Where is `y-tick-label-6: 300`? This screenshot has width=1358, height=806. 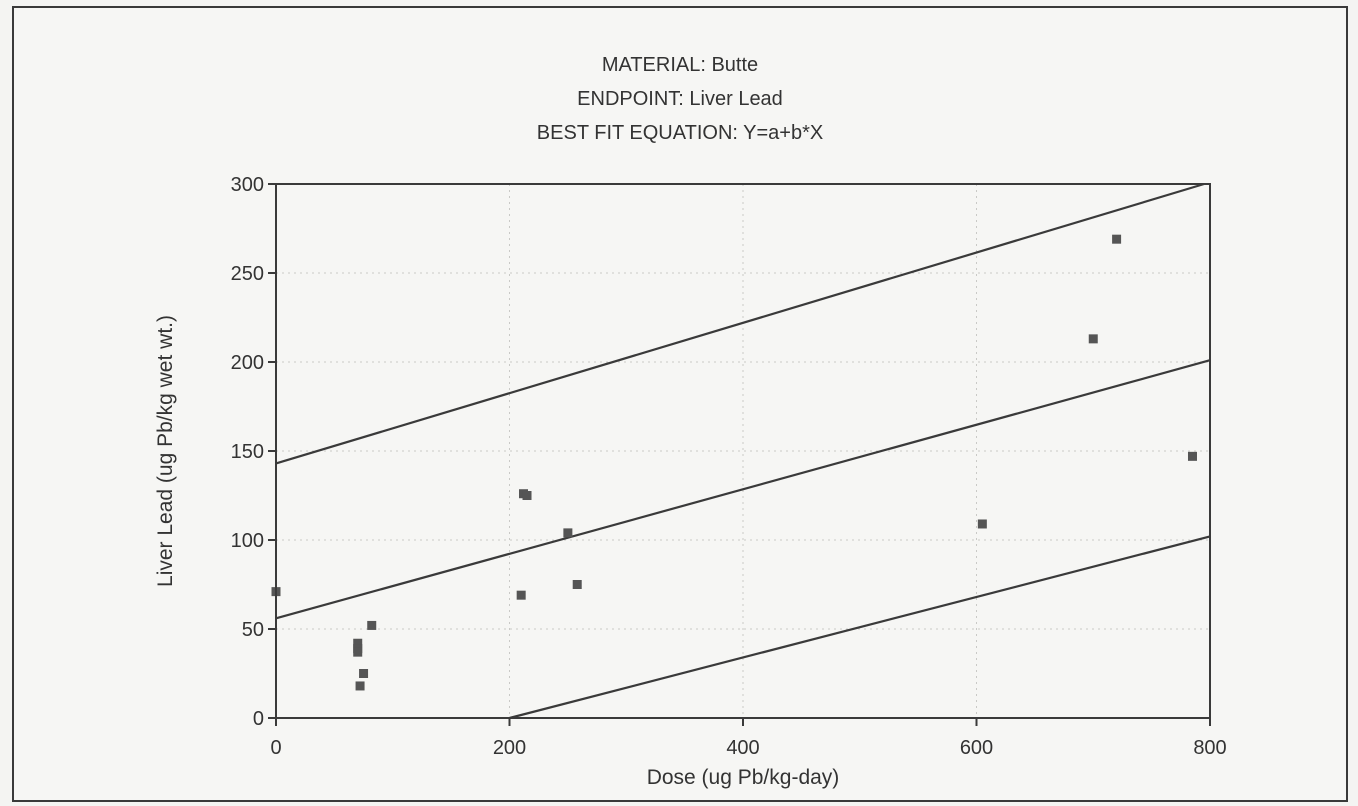
y-tick-label-6: 300 is located at coordinates (247, 185).